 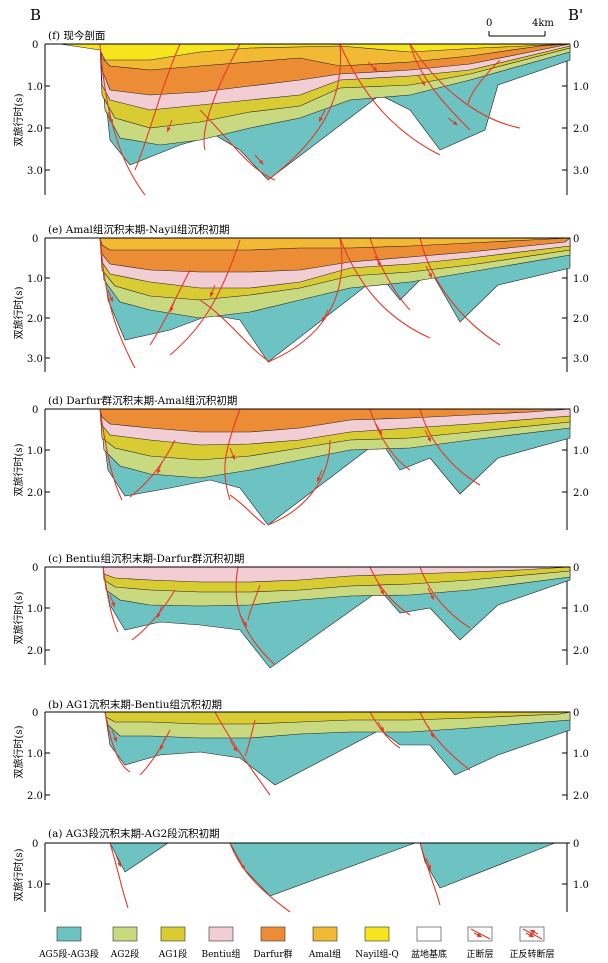 I want to click on panel-e-tick-left-1: 1.0, so click(x=35, y=279).